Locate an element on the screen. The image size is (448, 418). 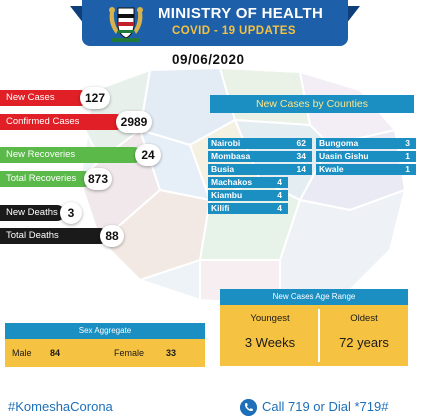
coat-of-arms-icon is located at coordinates (126, 24).